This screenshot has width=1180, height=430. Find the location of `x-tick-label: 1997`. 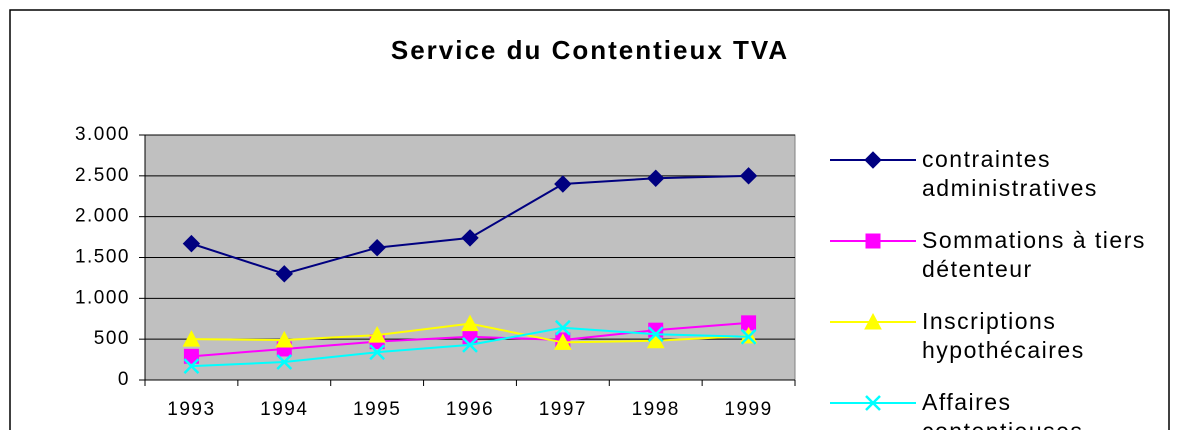

x-tick-label: 1997 is located at coordinates (563, 409).